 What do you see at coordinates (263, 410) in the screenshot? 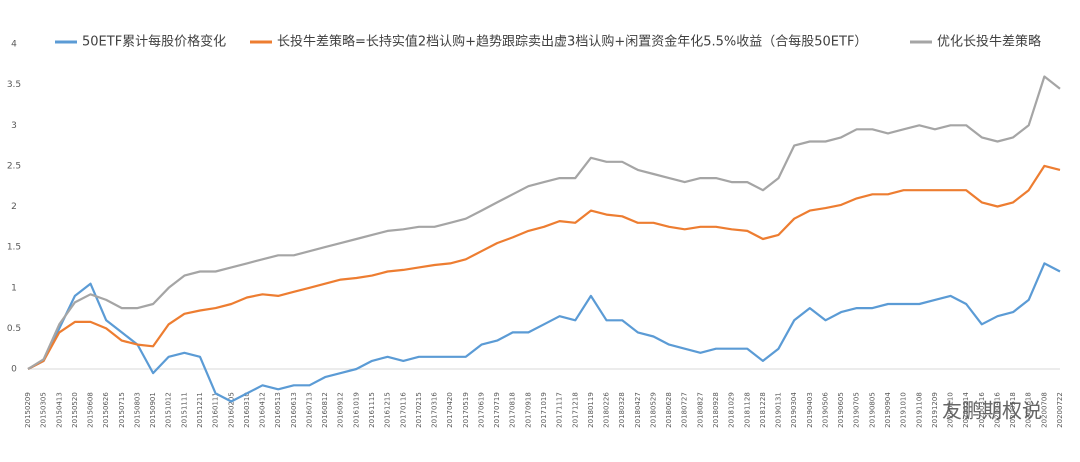
I see `x-tick-label: 20160412` at bounding box center [263, 410].